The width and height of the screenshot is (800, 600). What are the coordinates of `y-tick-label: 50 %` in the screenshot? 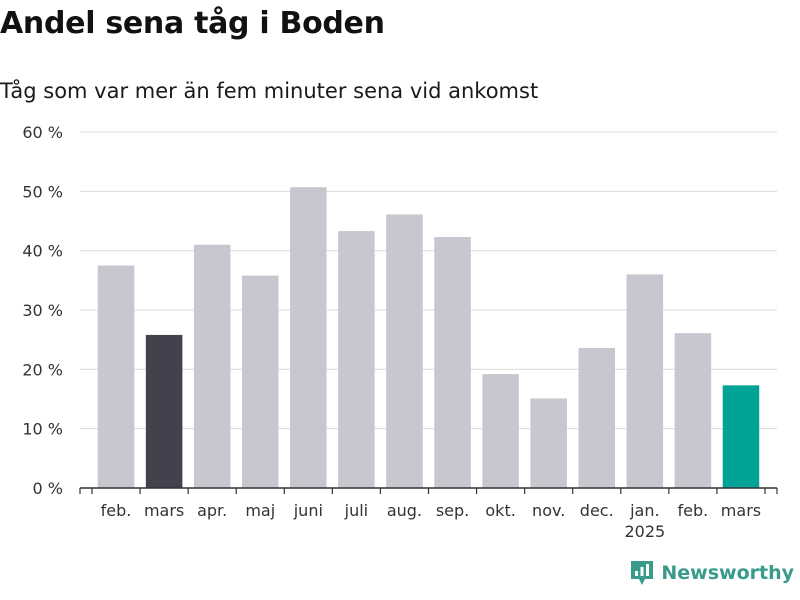 It's located at (42, 191).